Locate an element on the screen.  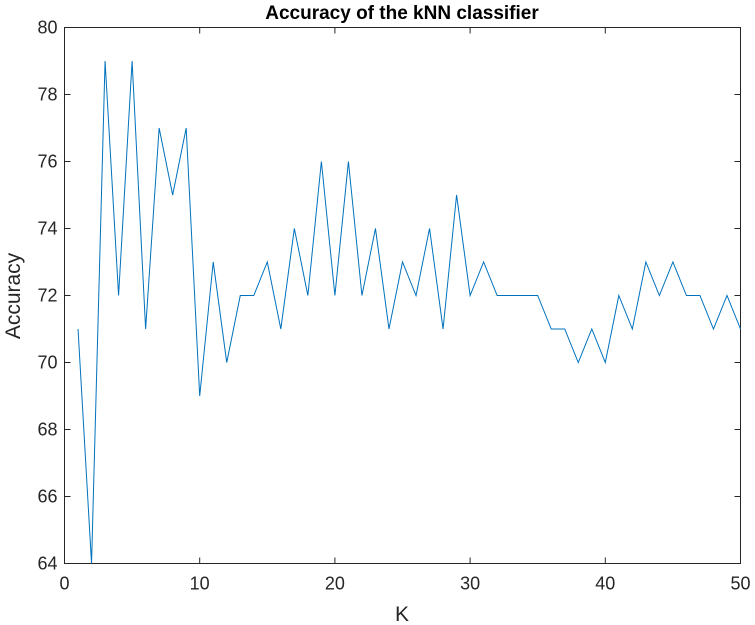
x-axis-label: K is located at coordinates (402, 614).